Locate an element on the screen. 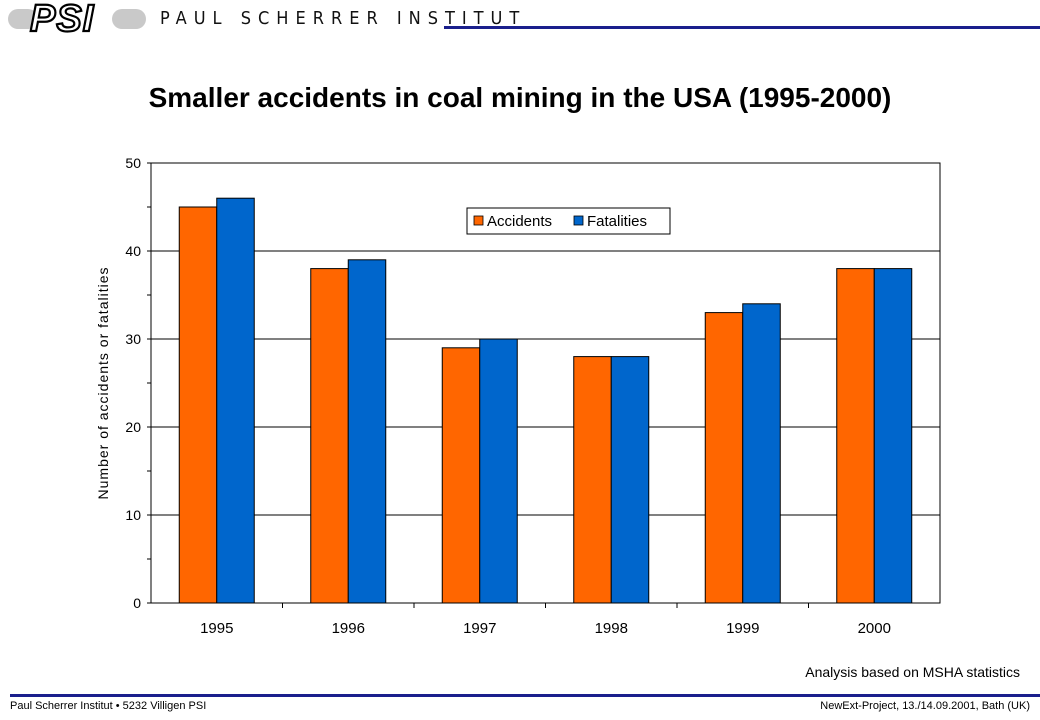 The height and width of the screenshot is (720, 1040). legend-swatch-accidents is located at coordinates (478, 220).